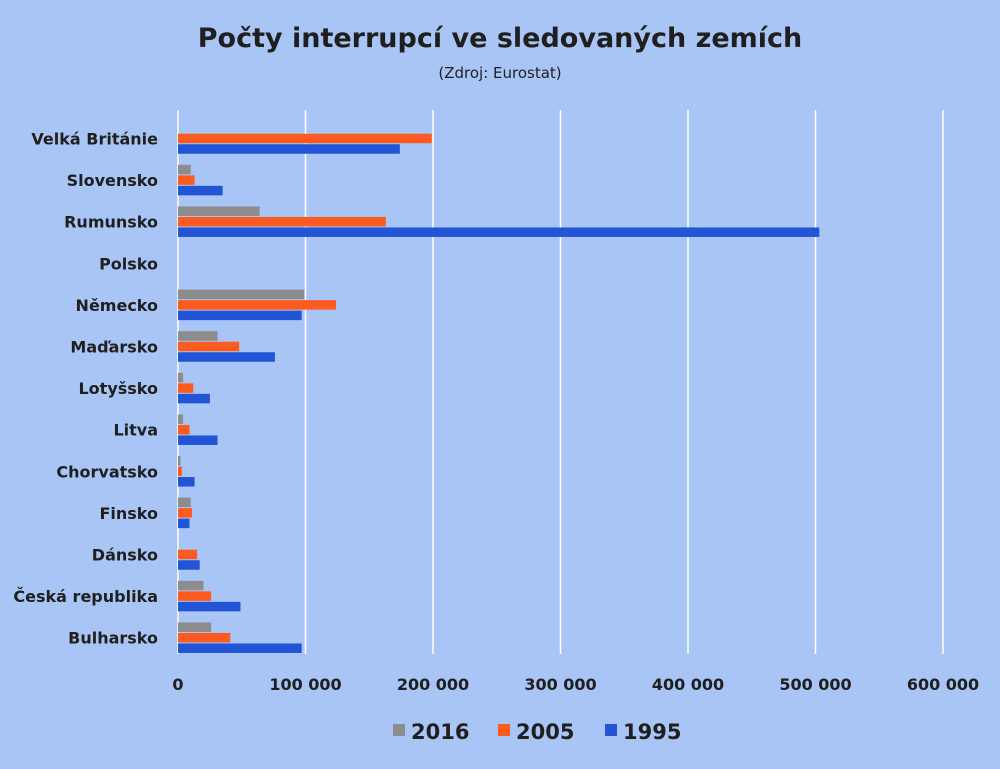  Describe the element at coordinates (688, 684) in the screenshot. I see `x-tick-label: 400 000` at that location.